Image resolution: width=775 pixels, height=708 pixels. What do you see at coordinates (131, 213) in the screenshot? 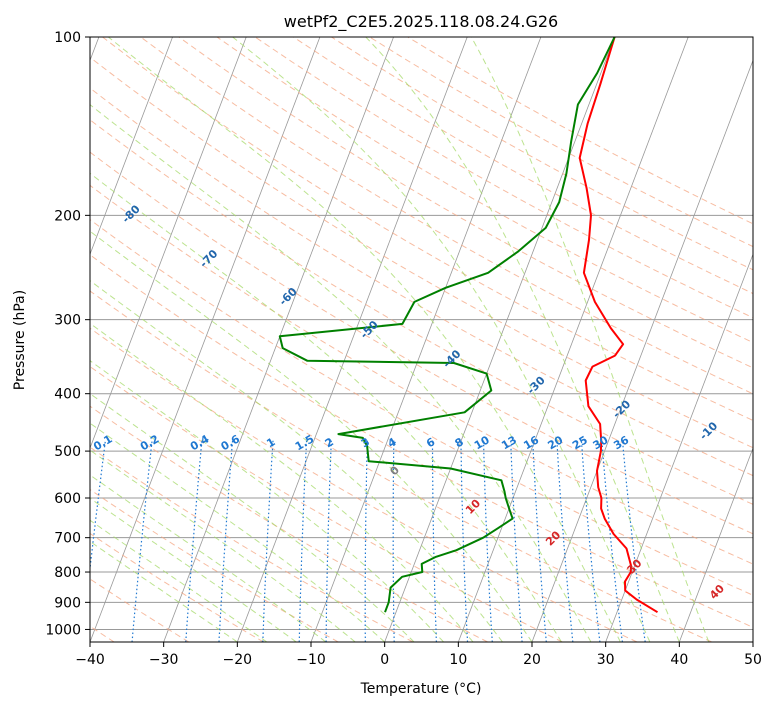
I see `dry-adiabat-label: -80` at bounding box center [131, 213].